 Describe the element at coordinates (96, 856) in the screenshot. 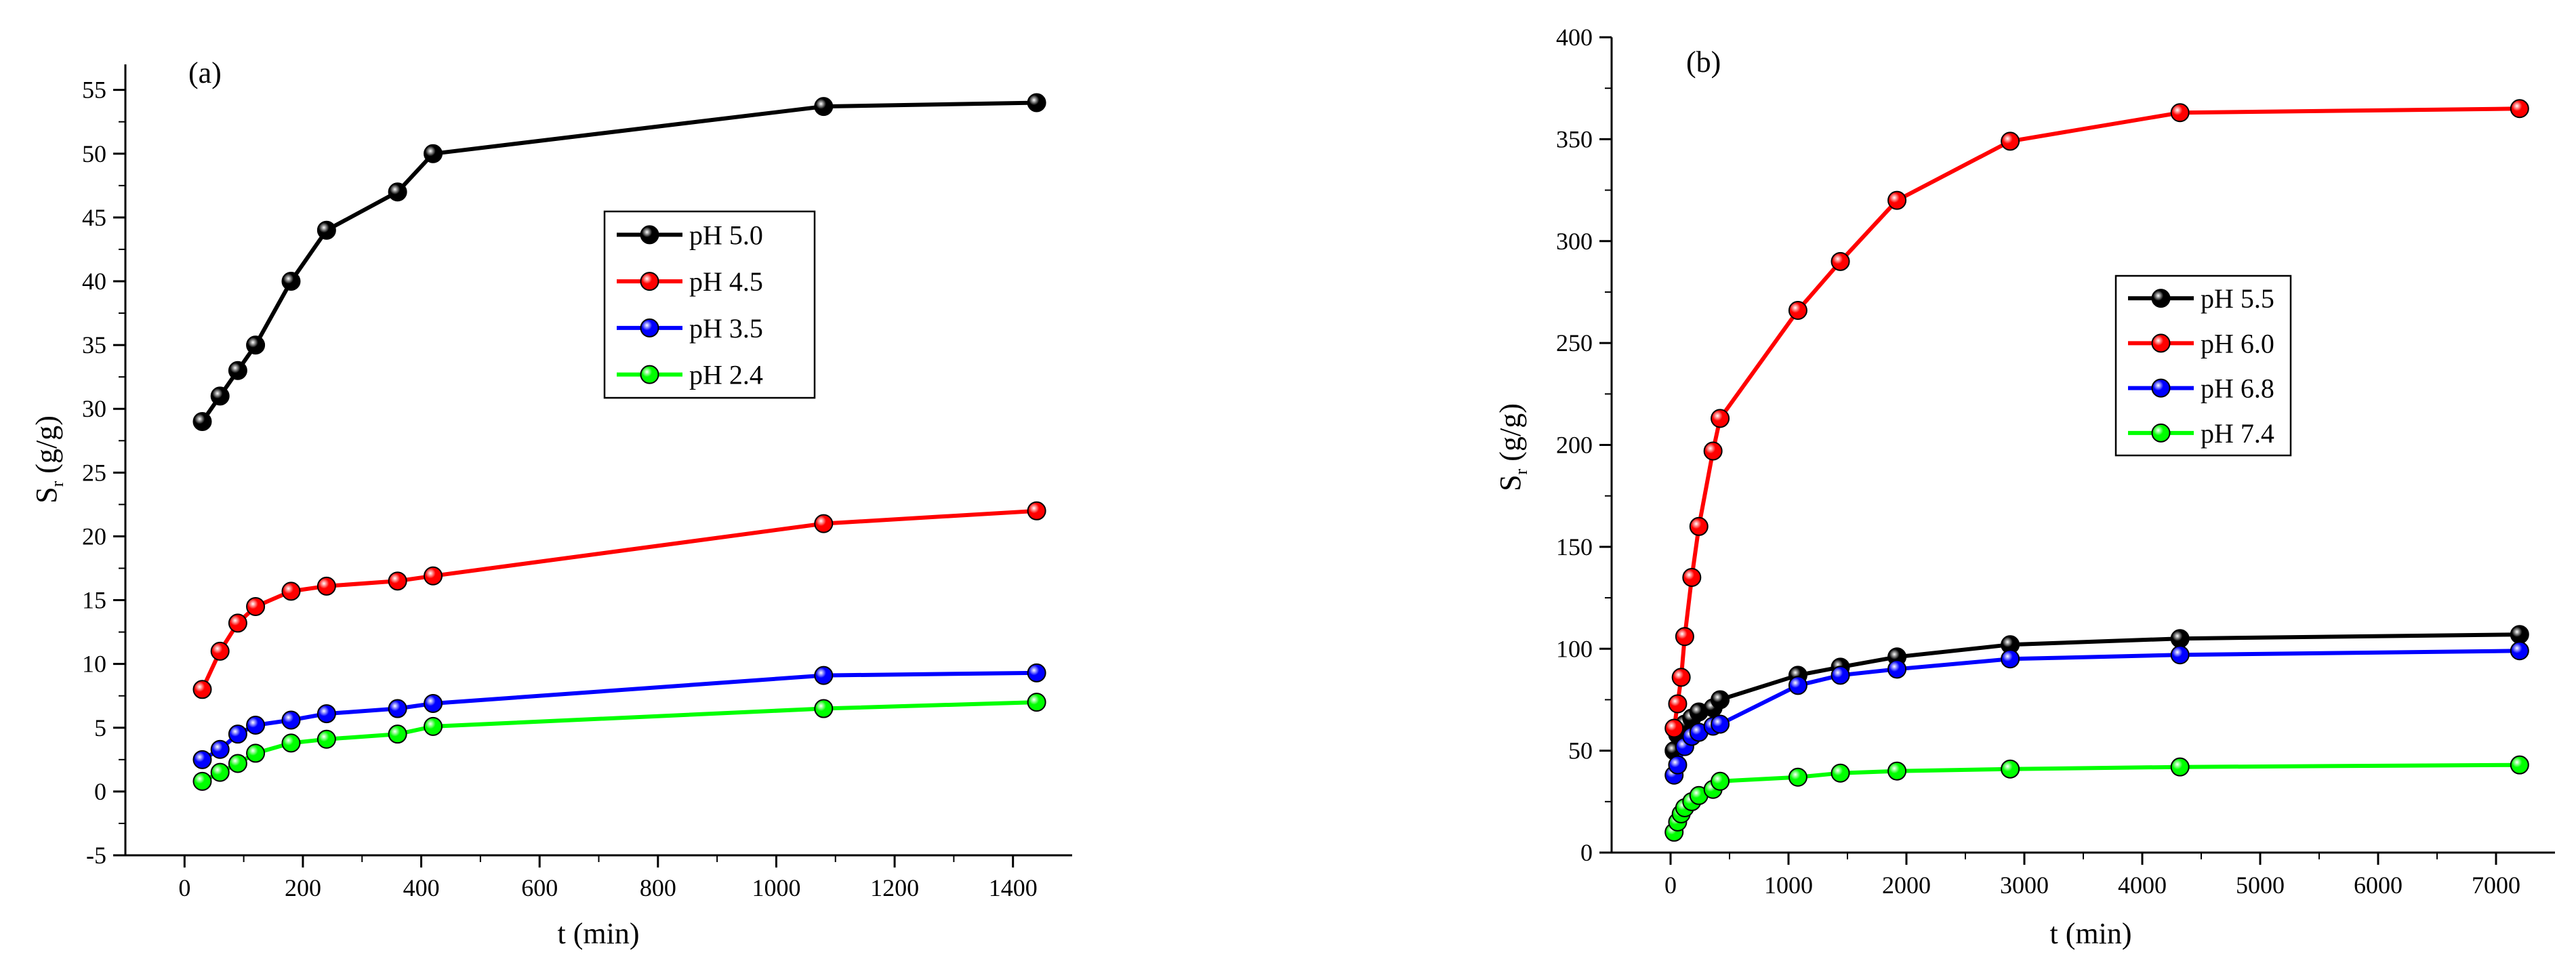

I see `y-tick-label: -5` at that location.